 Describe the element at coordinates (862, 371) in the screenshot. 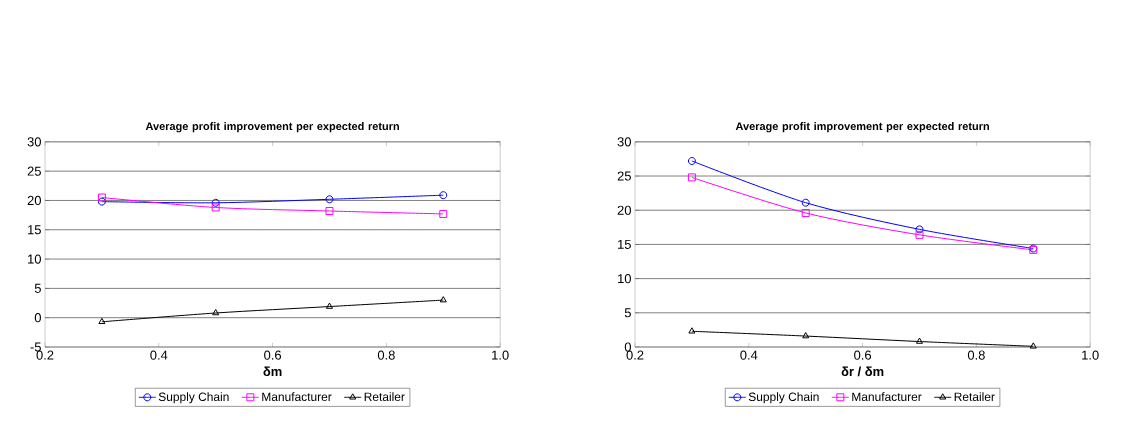

I see `x-axis-title: δr / δm` at that location.